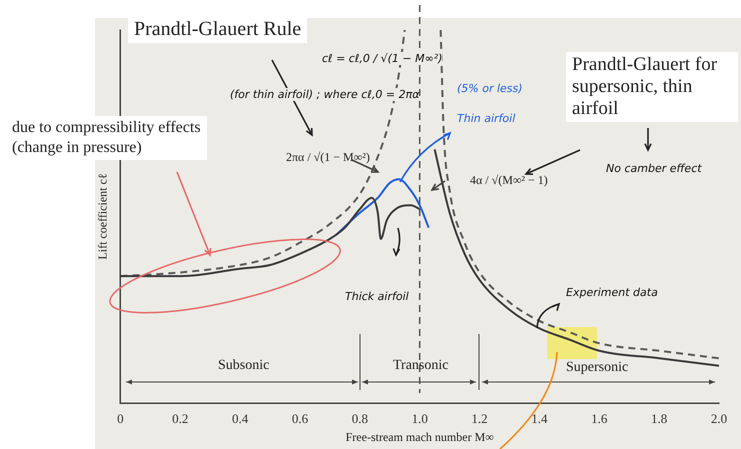 The image size is (741, 449). What do you see at coordinates (539, 418) in the screenshot?
I see `x-tick-label: 1.4` at bounding box center [539, 418].